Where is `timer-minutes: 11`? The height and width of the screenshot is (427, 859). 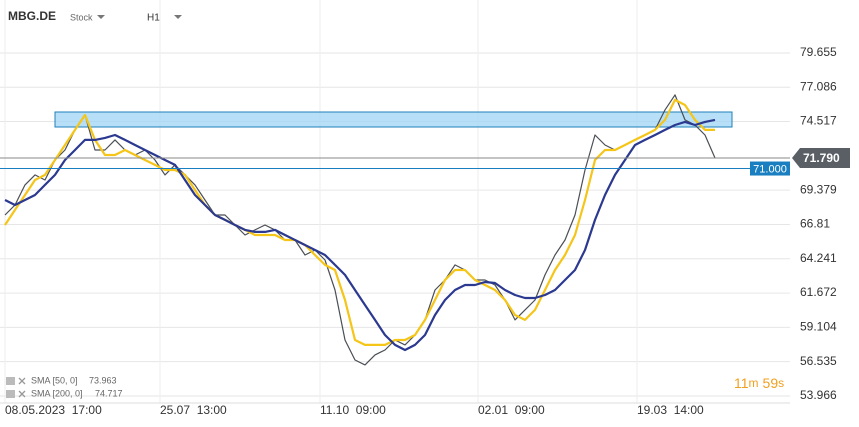
timer-minutes: 11 is located at coordinates (741, 383).